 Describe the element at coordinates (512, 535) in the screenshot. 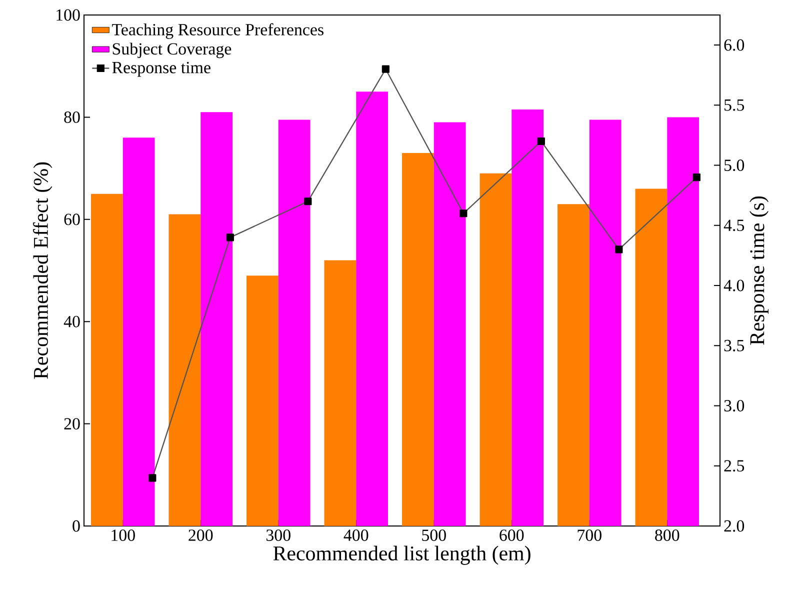

I see `x-tick-label: 600` at that location.